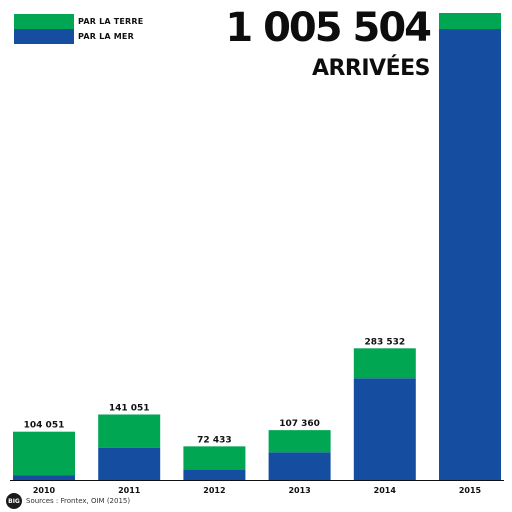  What do you see at coordinates (129, 431) in the screenshot?
I see `bar-land-2011` at bounding box center [129, 431].